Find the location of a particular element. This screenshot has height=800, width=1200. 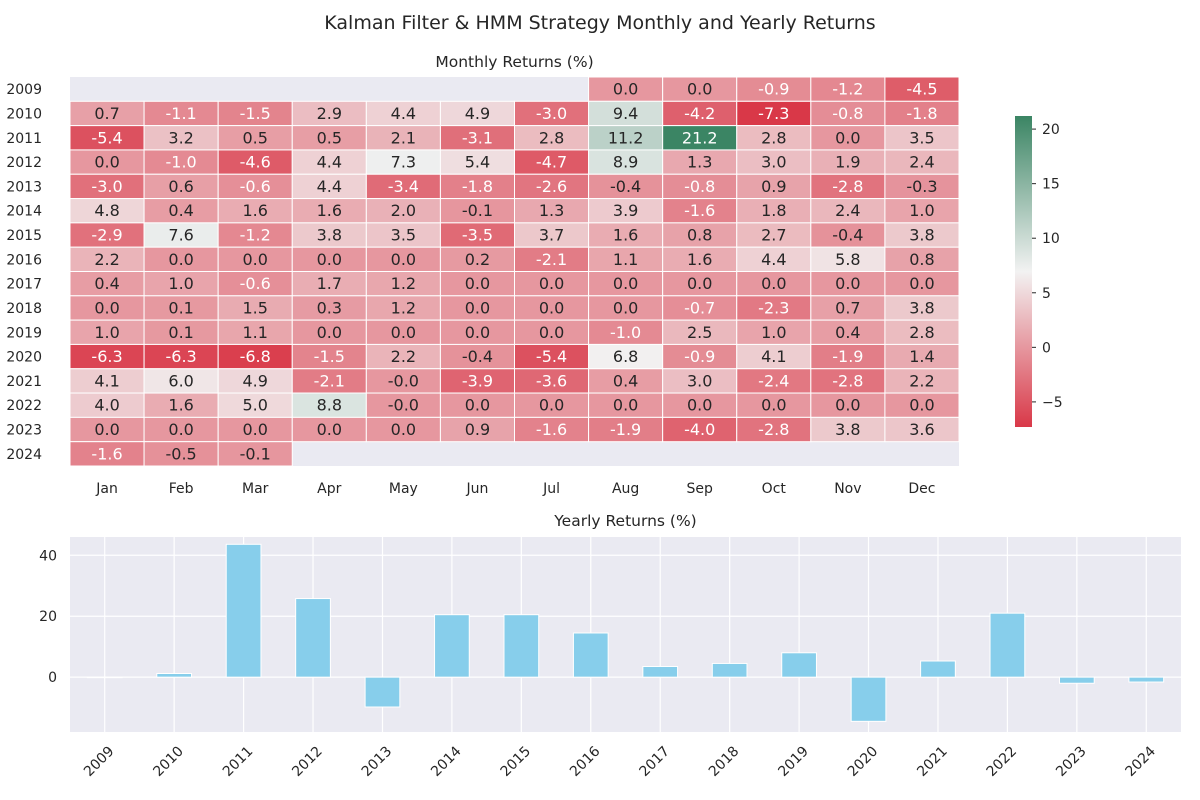

heatmap-cell-label: 3.0 is located at coordinates (773, 162).